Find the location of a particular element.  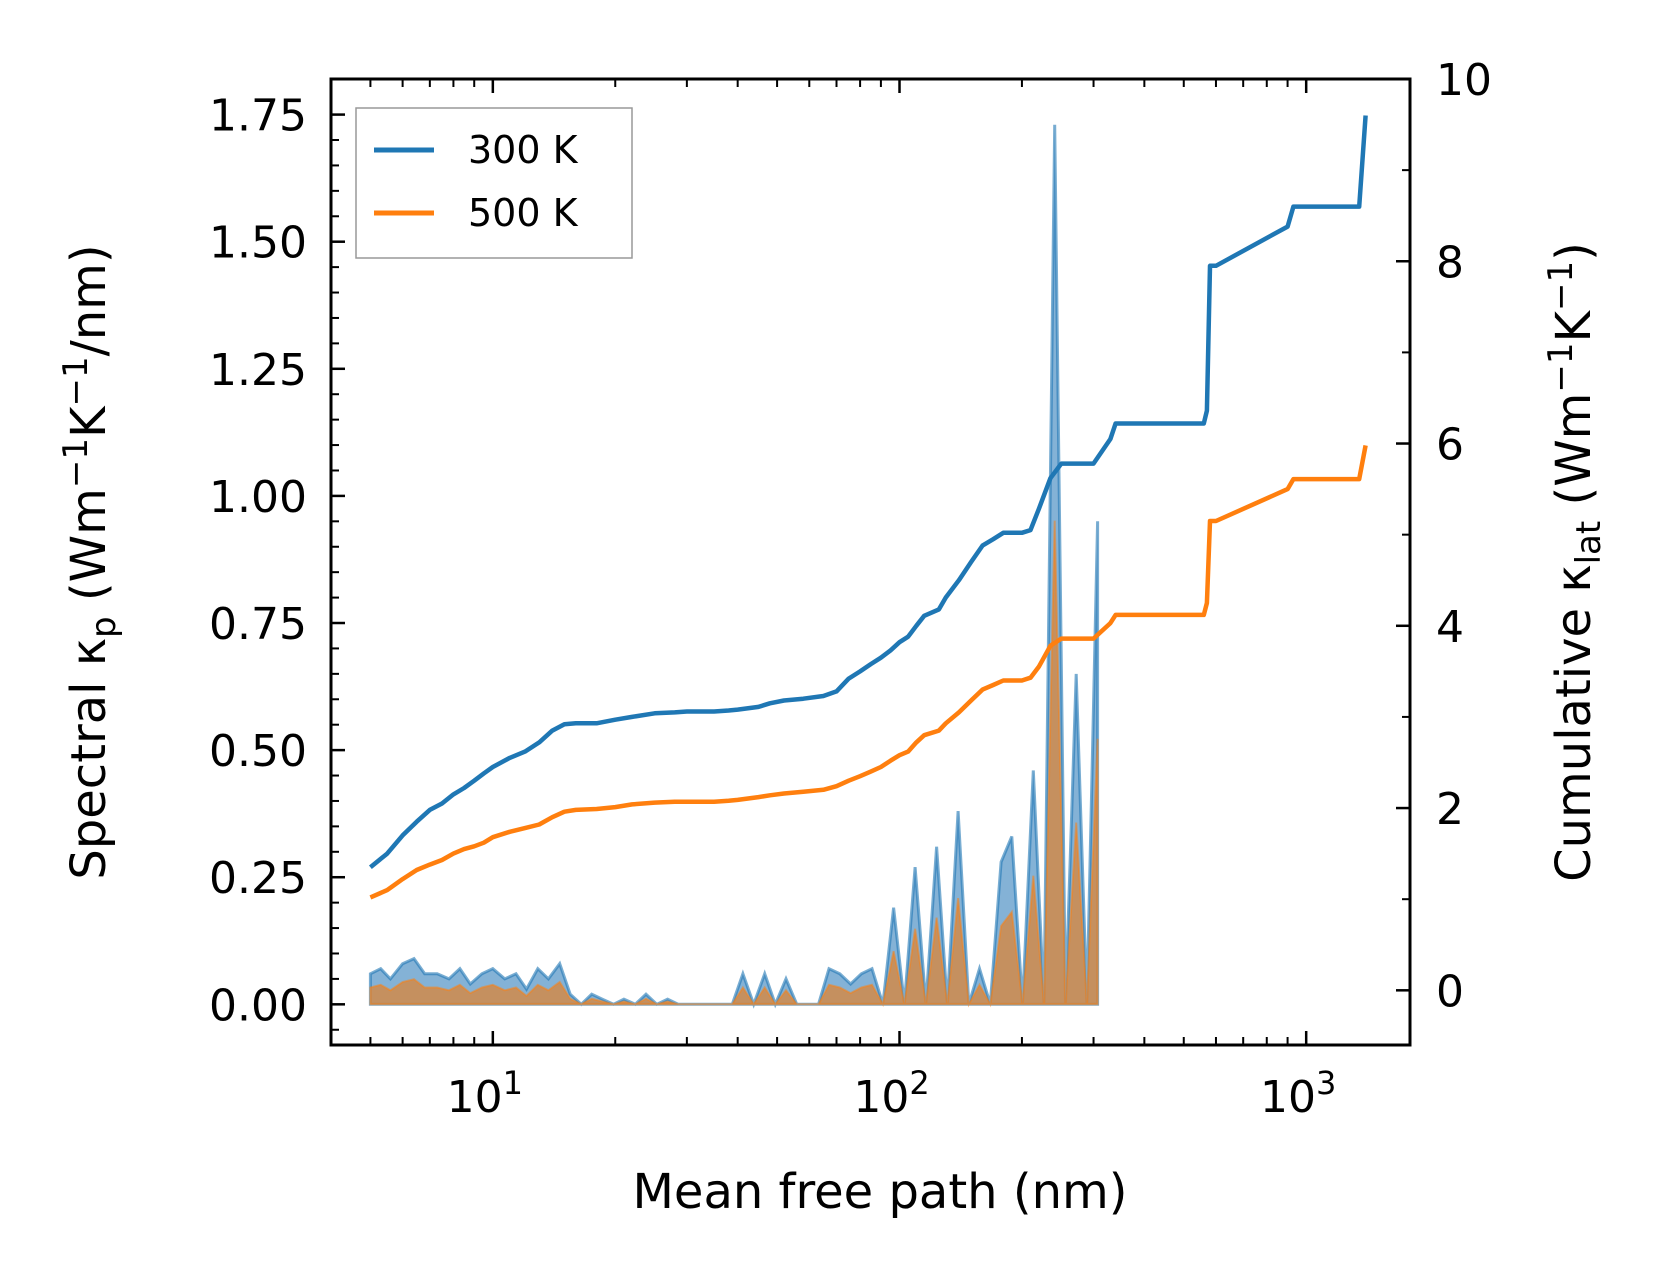

left-axis-title: Spectral κp (Wm−1K−1/nm) is located at coordinates (90, 561).